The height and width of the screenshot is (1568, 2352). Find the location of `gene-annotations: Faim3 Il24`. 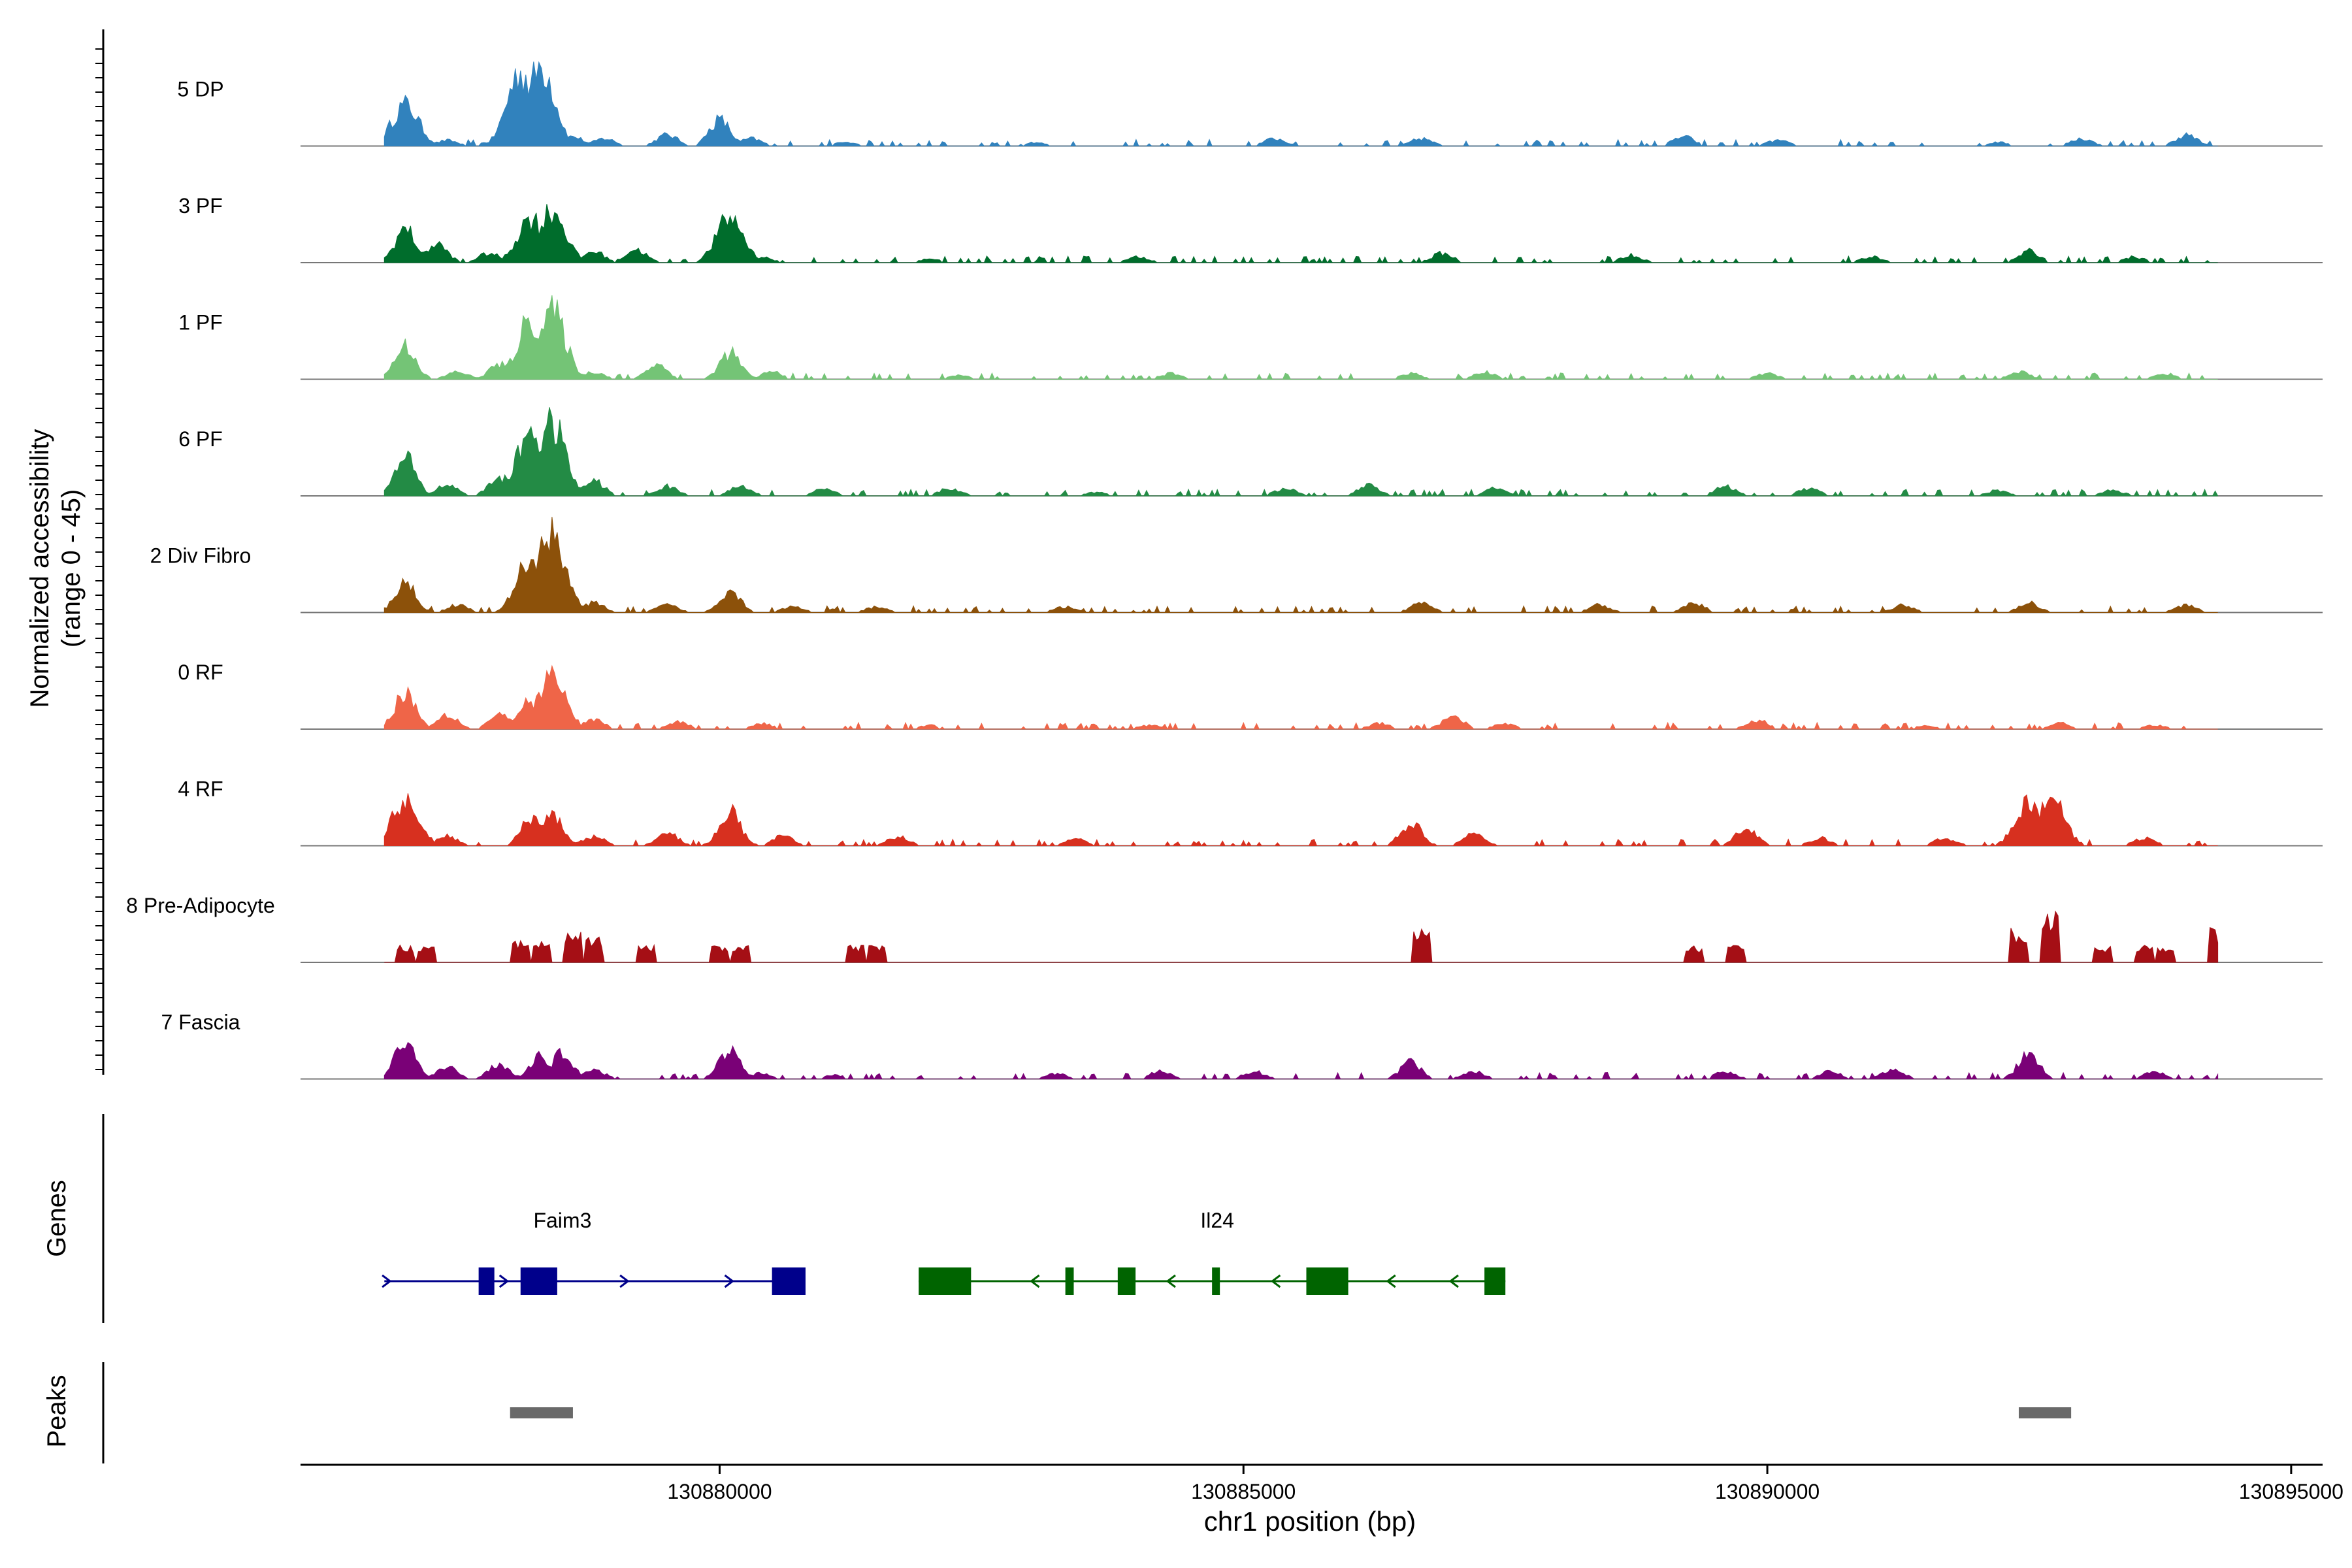

gene-annotations: Faim3 Il24 is located at coordinates (944, 1252).